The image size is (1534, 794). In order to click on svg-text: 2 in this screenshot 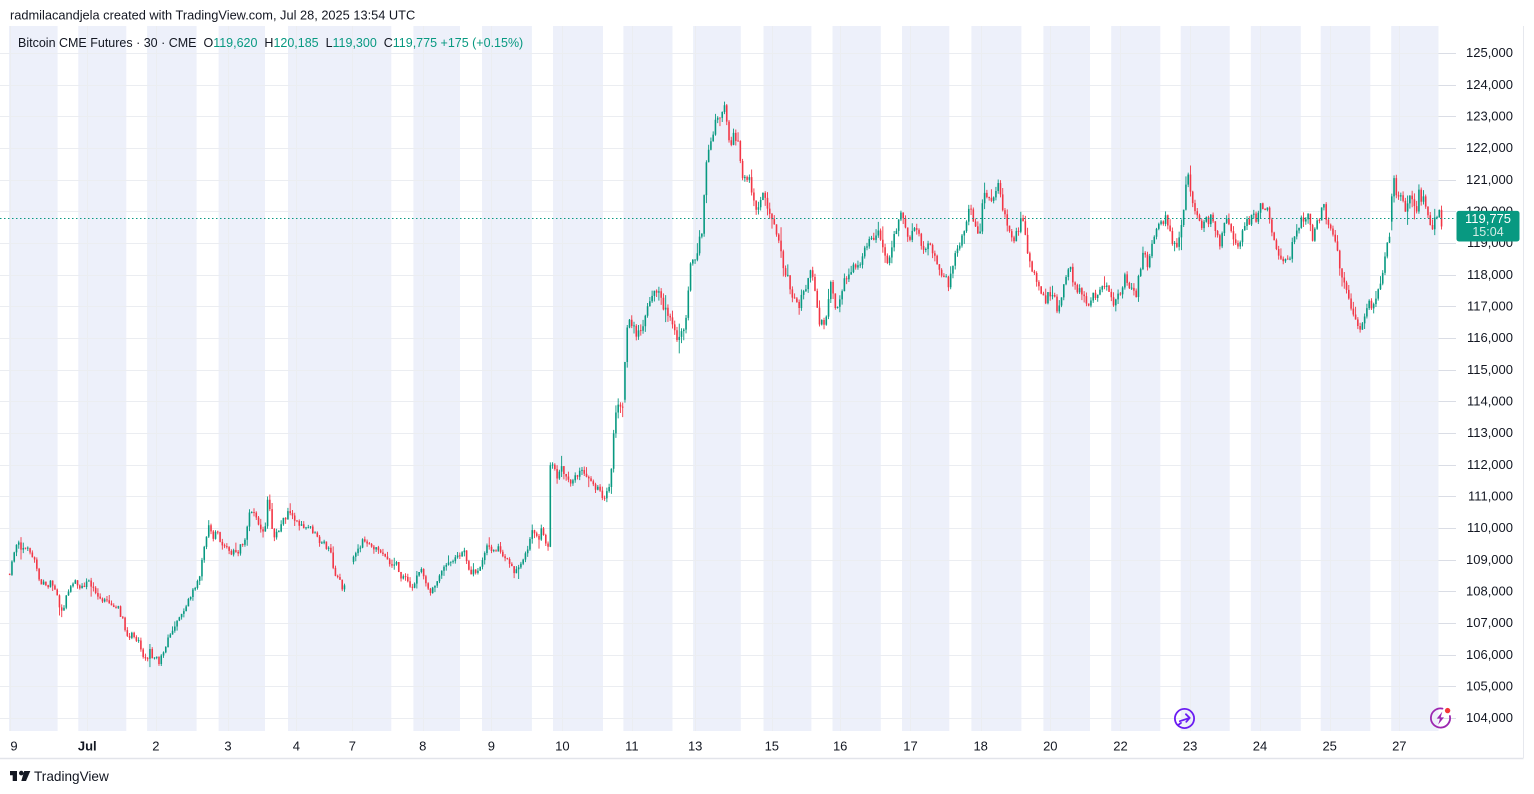, I will do `click(155, 746)`.